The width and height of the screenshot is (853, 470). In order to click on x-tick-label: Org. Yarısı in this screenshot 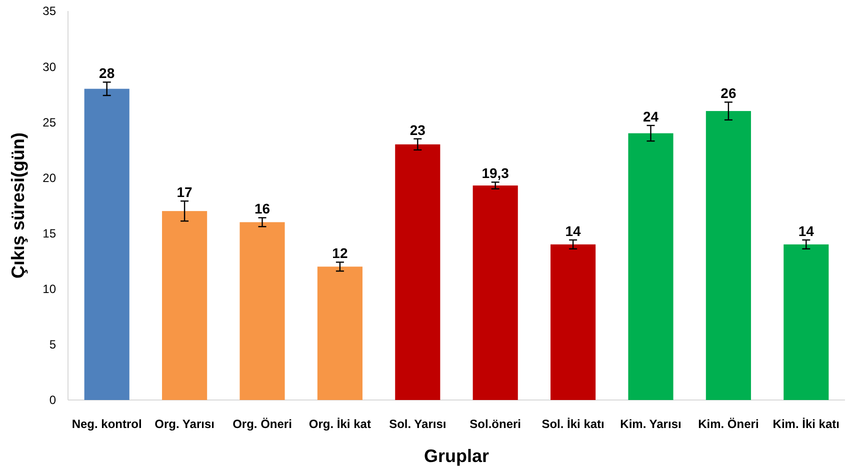, I will do `click(184, 424)`.